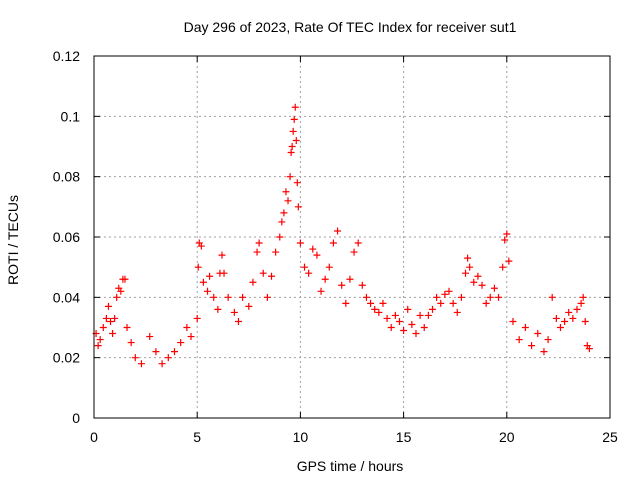  What do you see at coordinates (94, 437) in the screenshot?
I see `x-tick-label: 0` at bounding box center [94, 437].